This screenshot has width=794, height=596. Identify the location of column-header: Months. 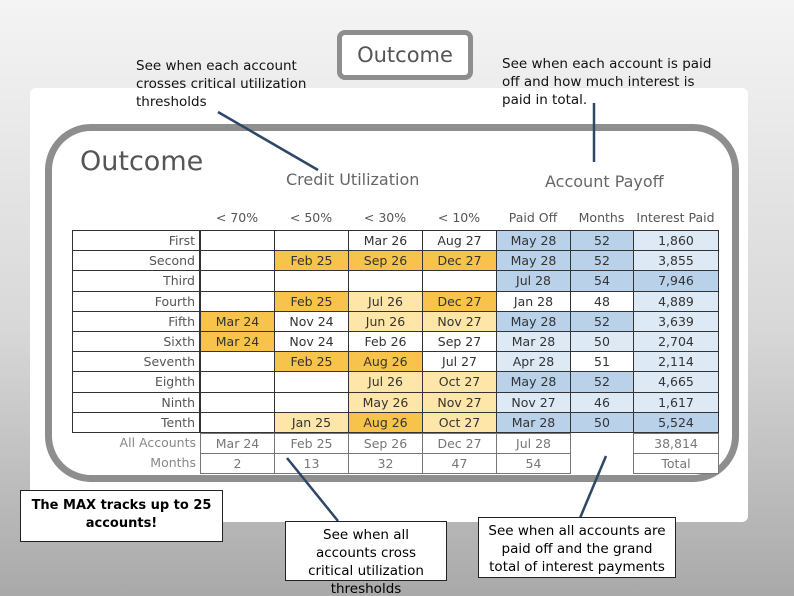
(601, 217).